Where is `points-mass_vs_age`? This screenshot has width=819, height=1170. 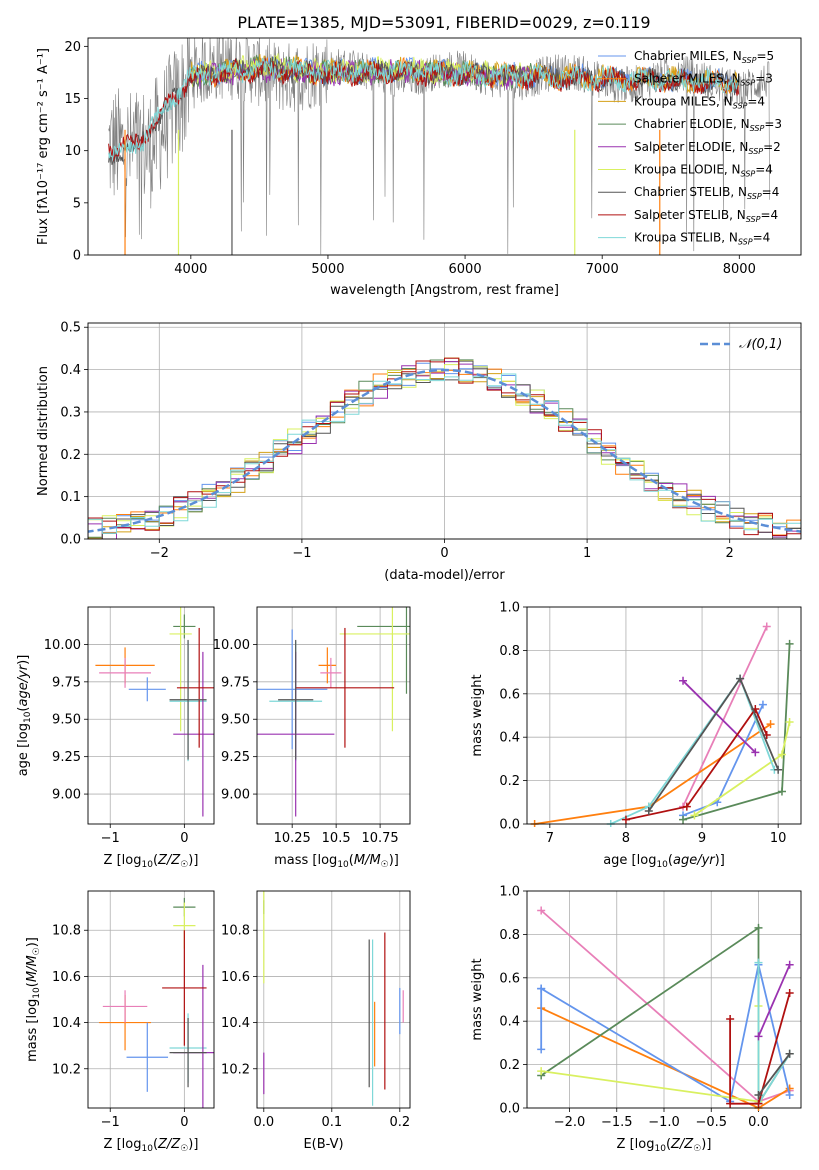 points-mass_vs_age is located at coordinates (333, 712).